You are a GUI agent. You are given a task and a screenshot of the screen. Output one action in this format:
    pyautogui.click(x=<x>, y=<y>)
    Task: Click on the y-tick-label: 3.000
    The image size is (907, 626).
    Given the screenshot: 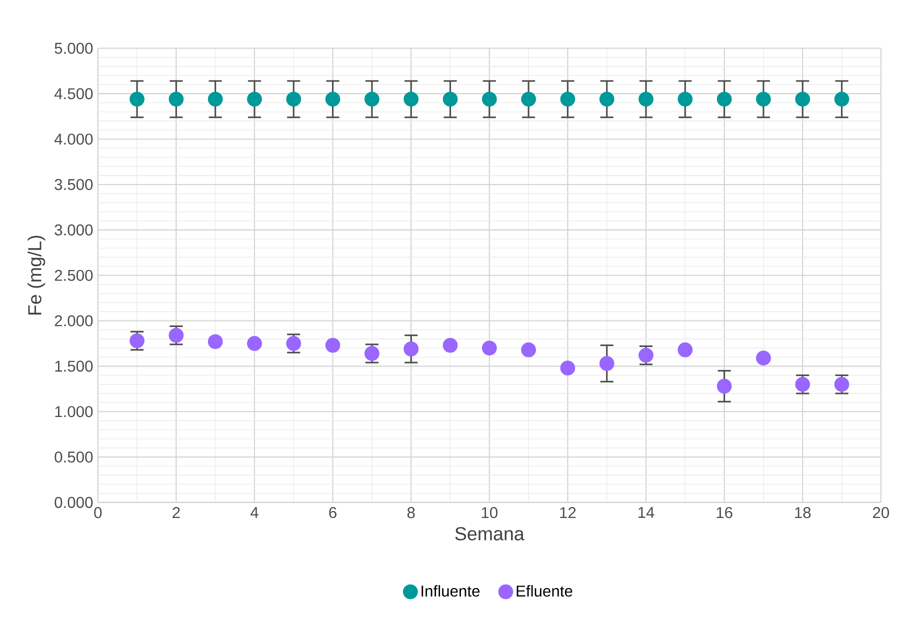 What is the action you would take?
    pyautogui.click(x=73, y=230)
    